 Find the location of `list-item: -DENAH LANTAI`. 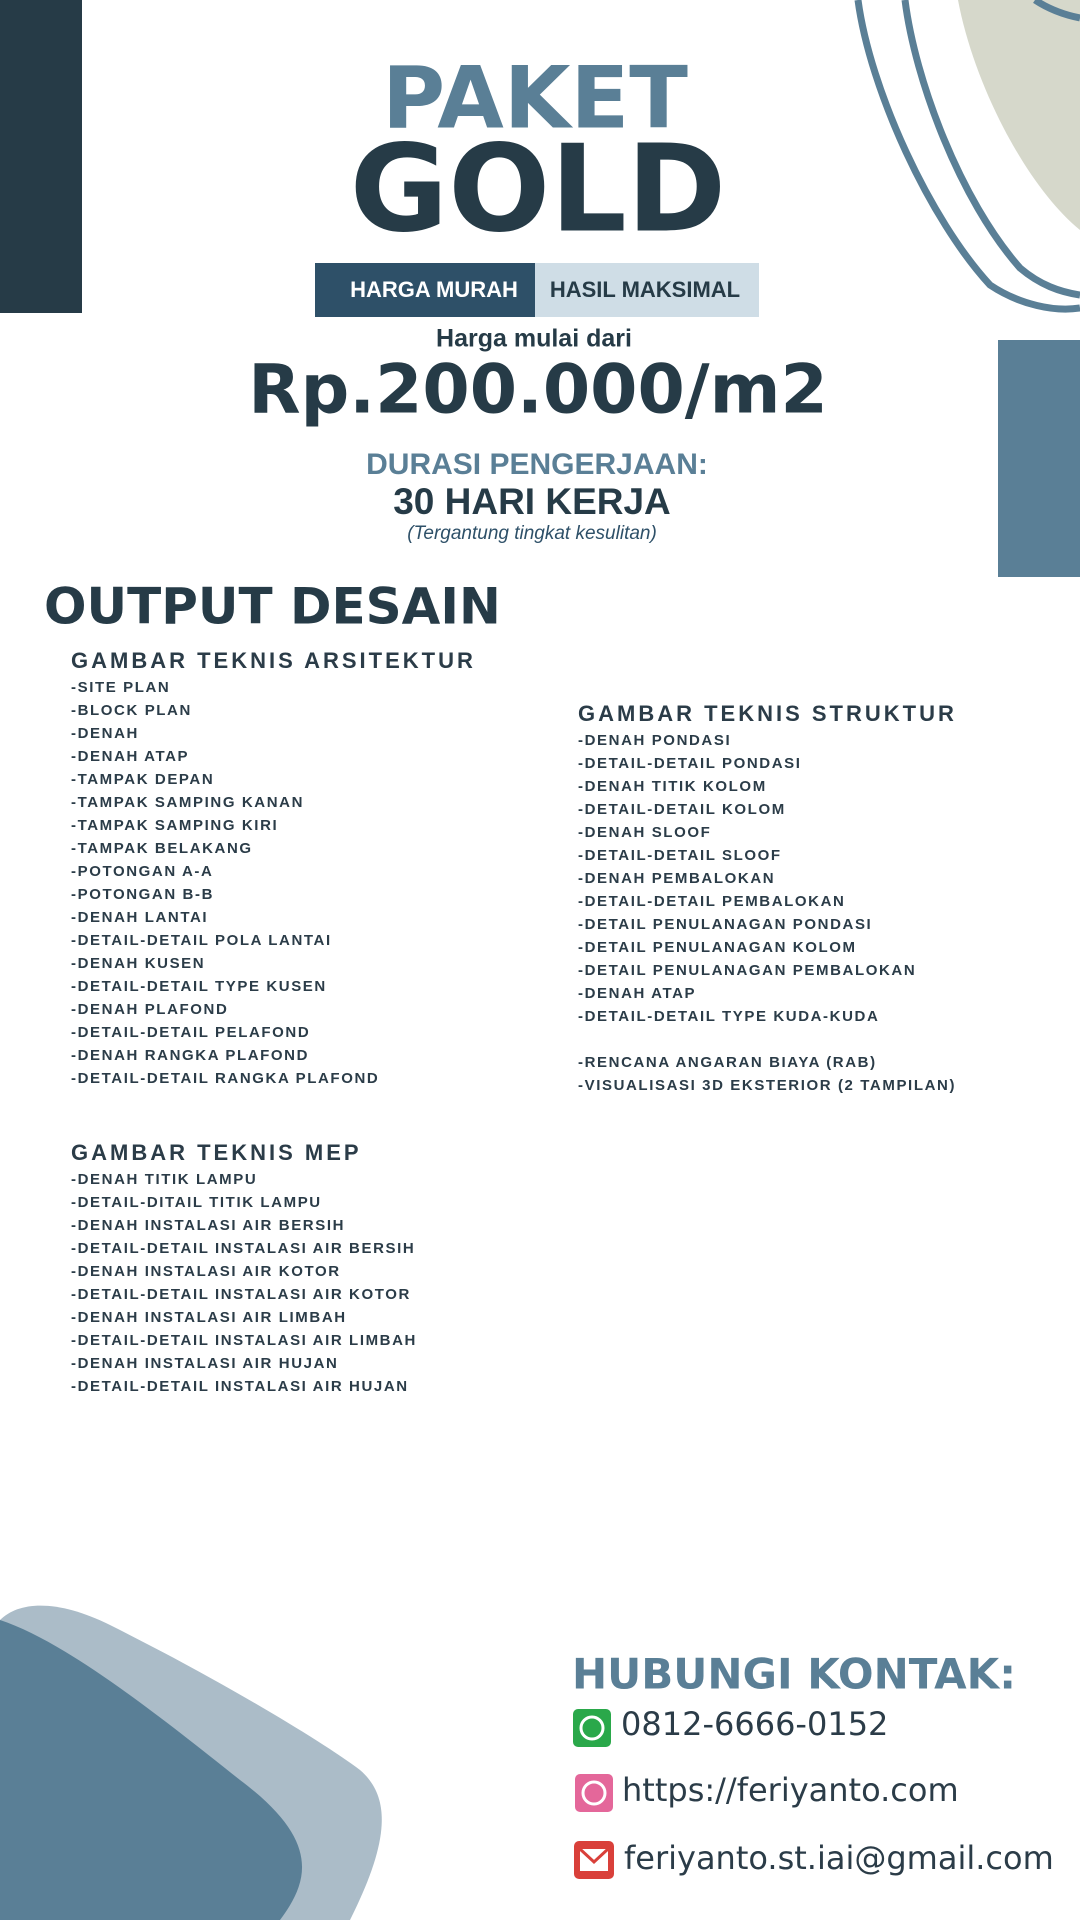

list-item: -DENAH LANTAI is located at coordinates (139, 917).